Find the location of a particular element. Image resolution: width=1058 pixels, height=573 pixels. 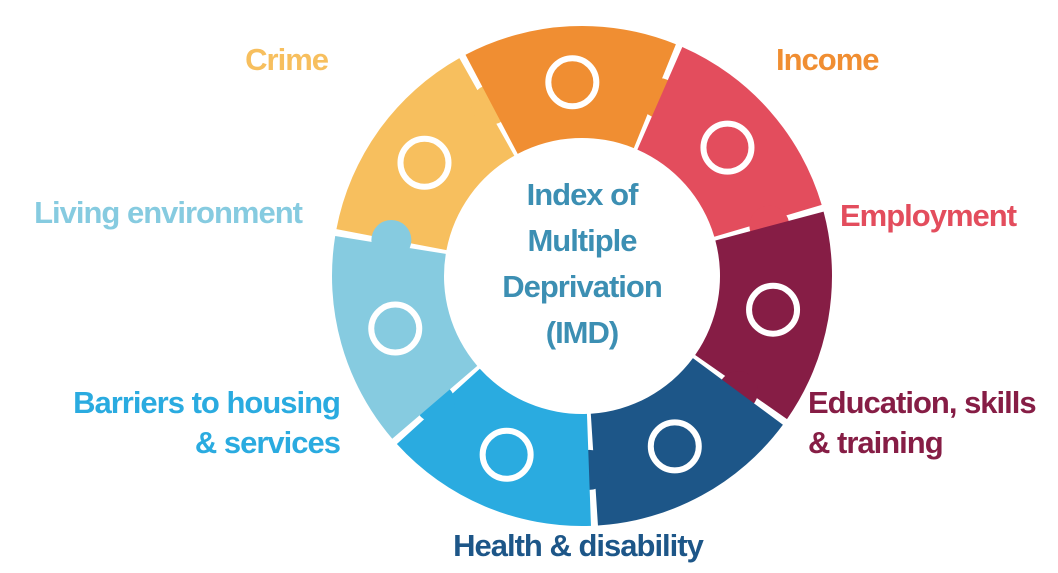

center-title: (IMD) is located at coordinates (582, 332).